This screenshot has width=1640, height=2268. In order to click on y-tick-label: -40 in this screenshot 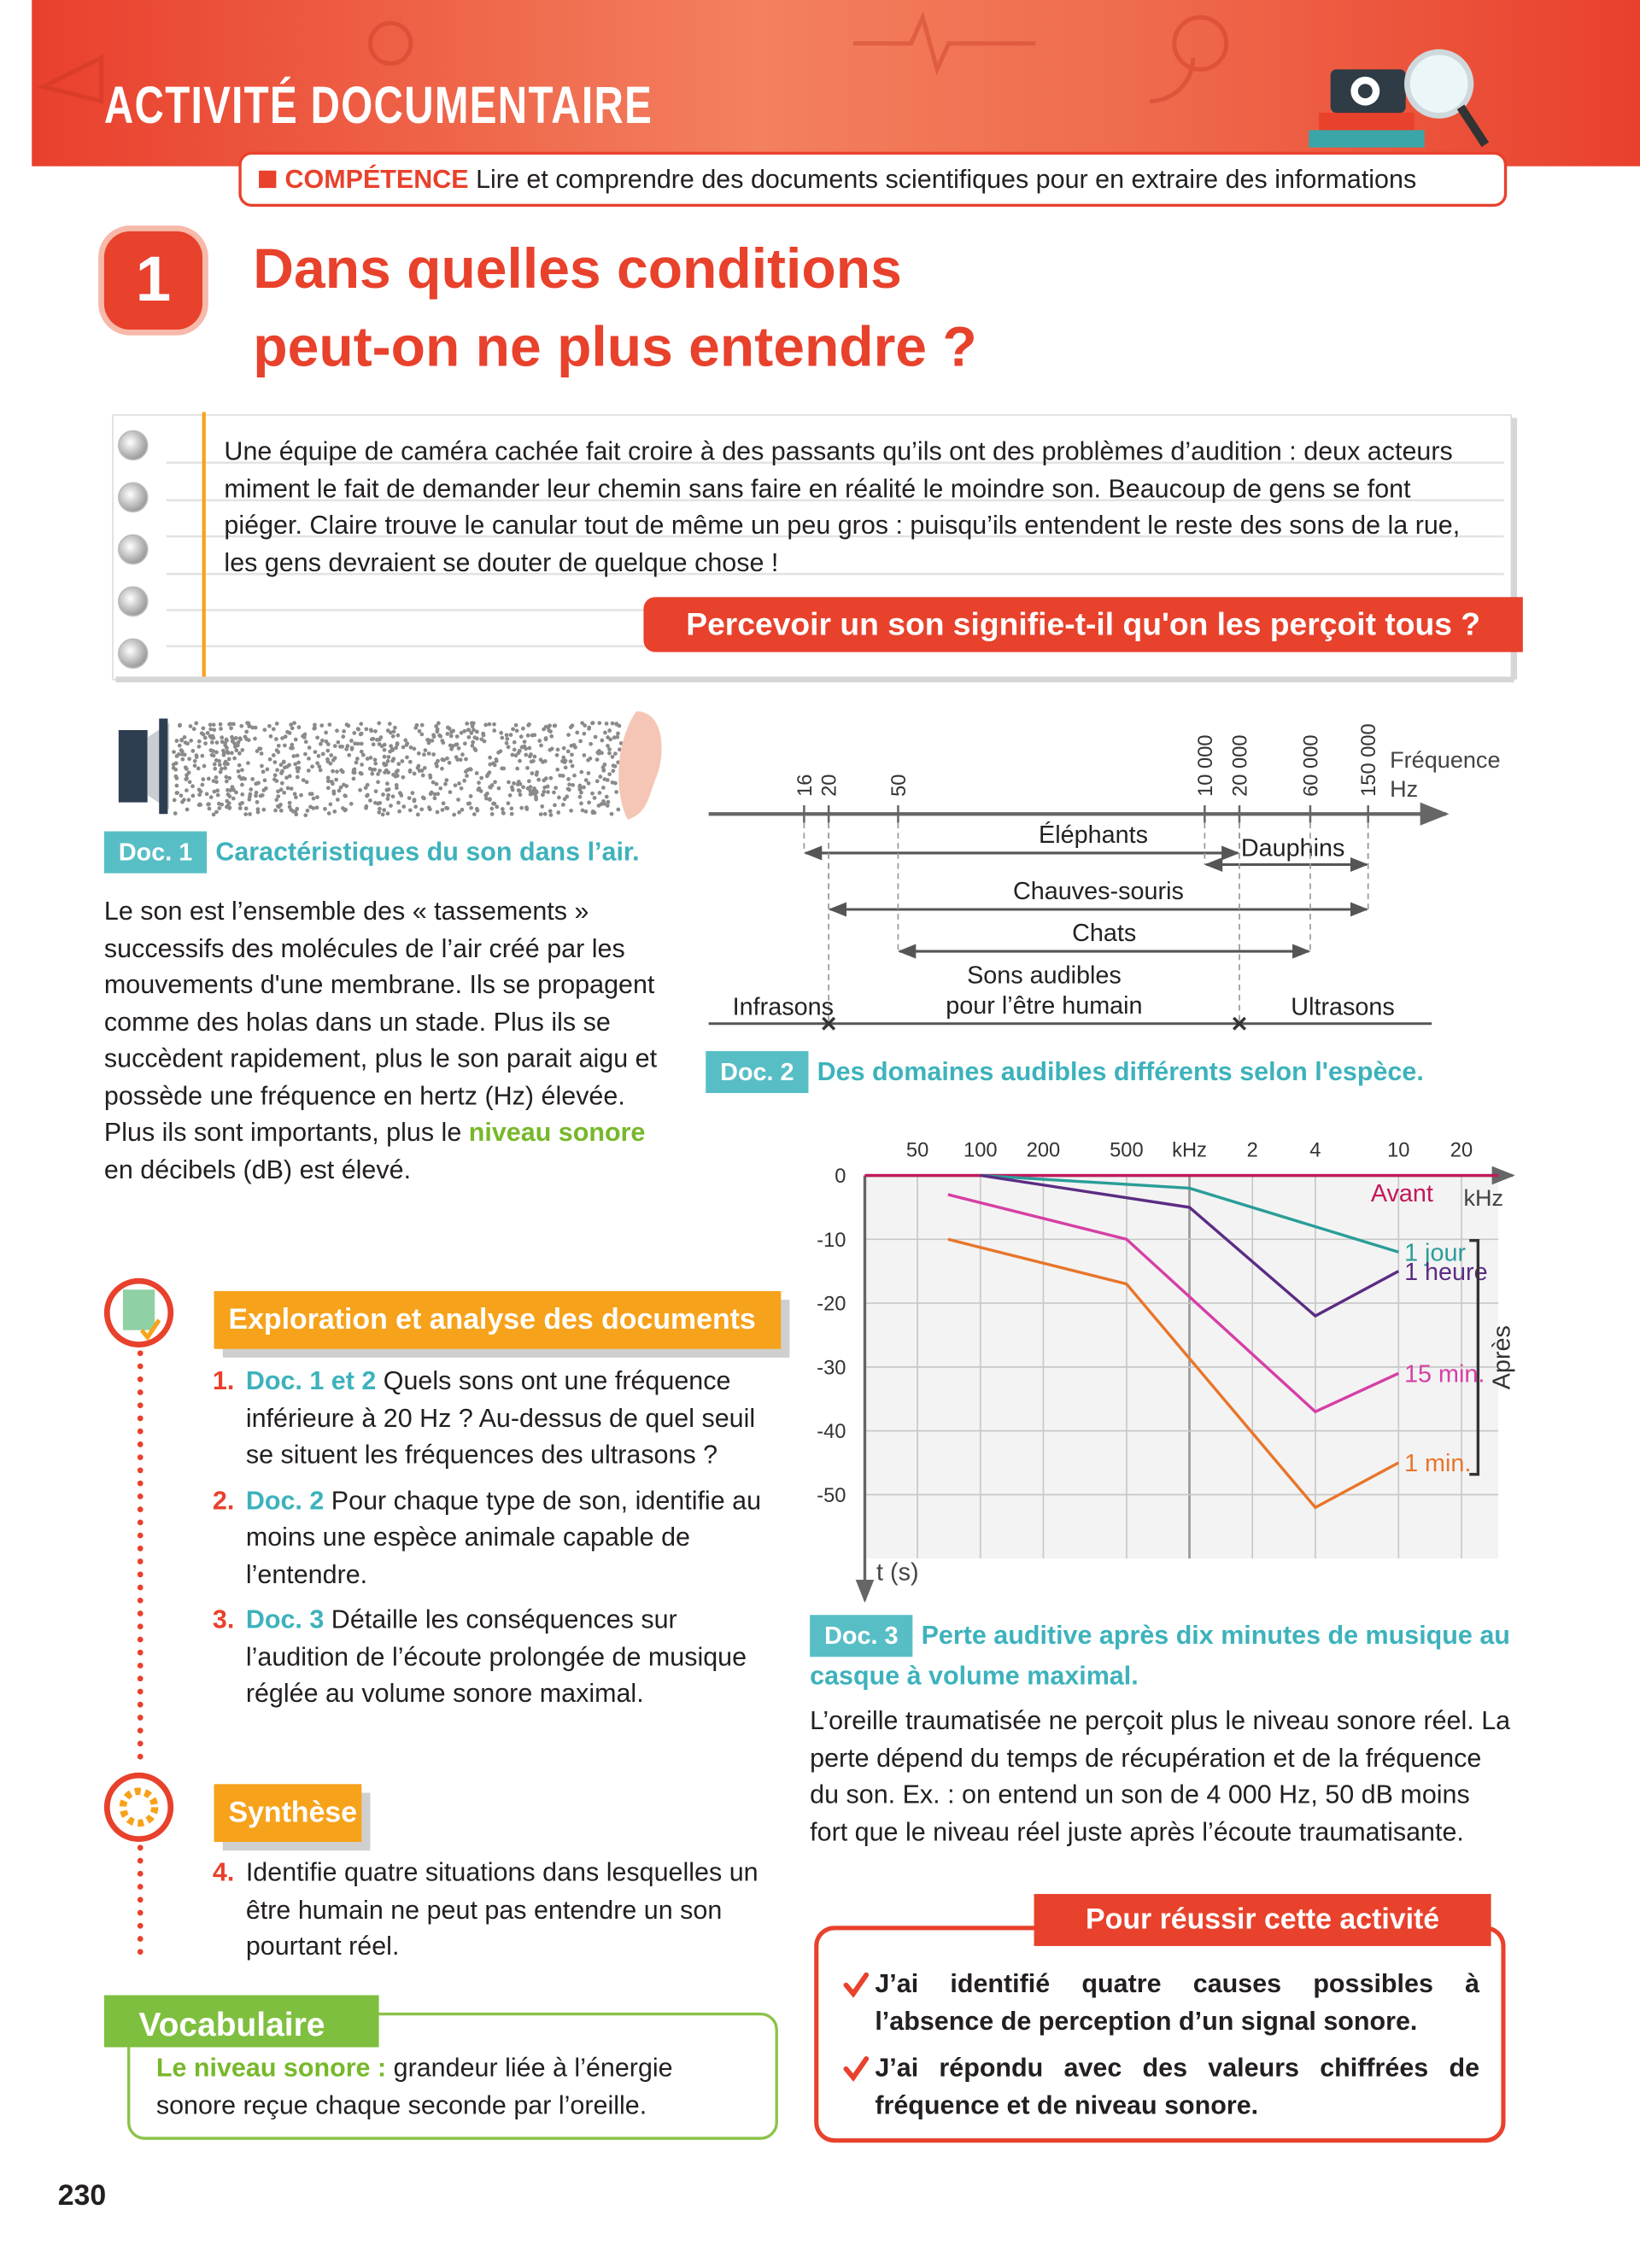, I will do `click(831, 1432)`.